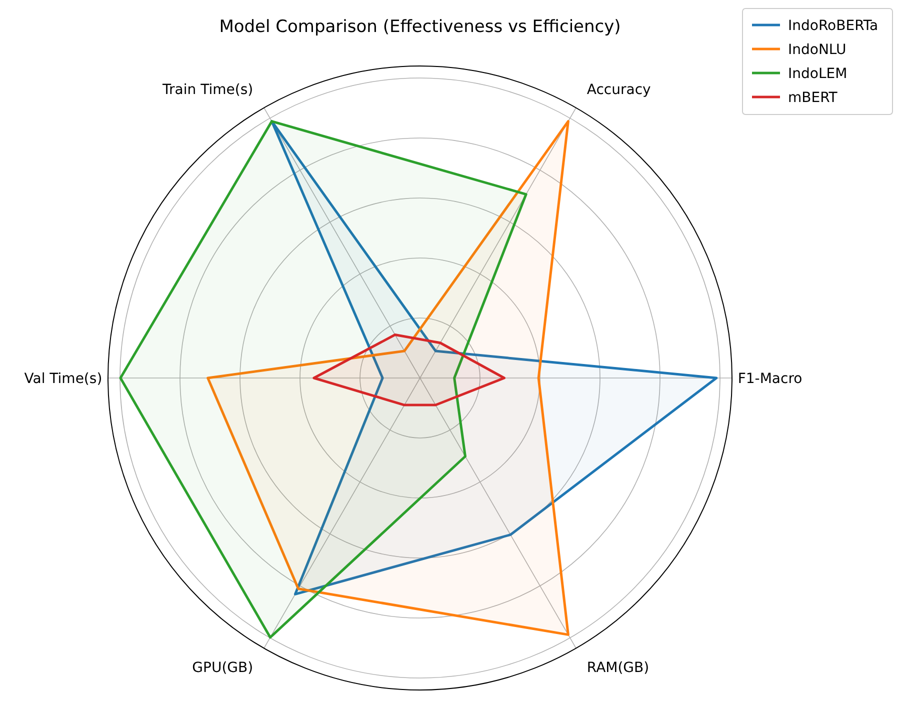 Image resolution: width=897 pixels, height=704 pixels. I want to click on spoke-label: F1-Macro, so click(770, 379).